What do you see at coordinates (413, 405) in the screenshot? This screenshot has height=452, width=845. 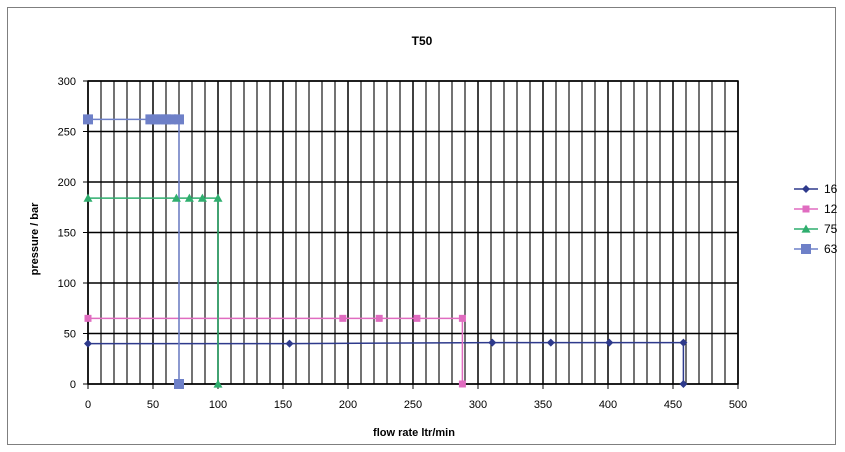 I see `x-tick-label: 250` at bounding box center [413, 405].